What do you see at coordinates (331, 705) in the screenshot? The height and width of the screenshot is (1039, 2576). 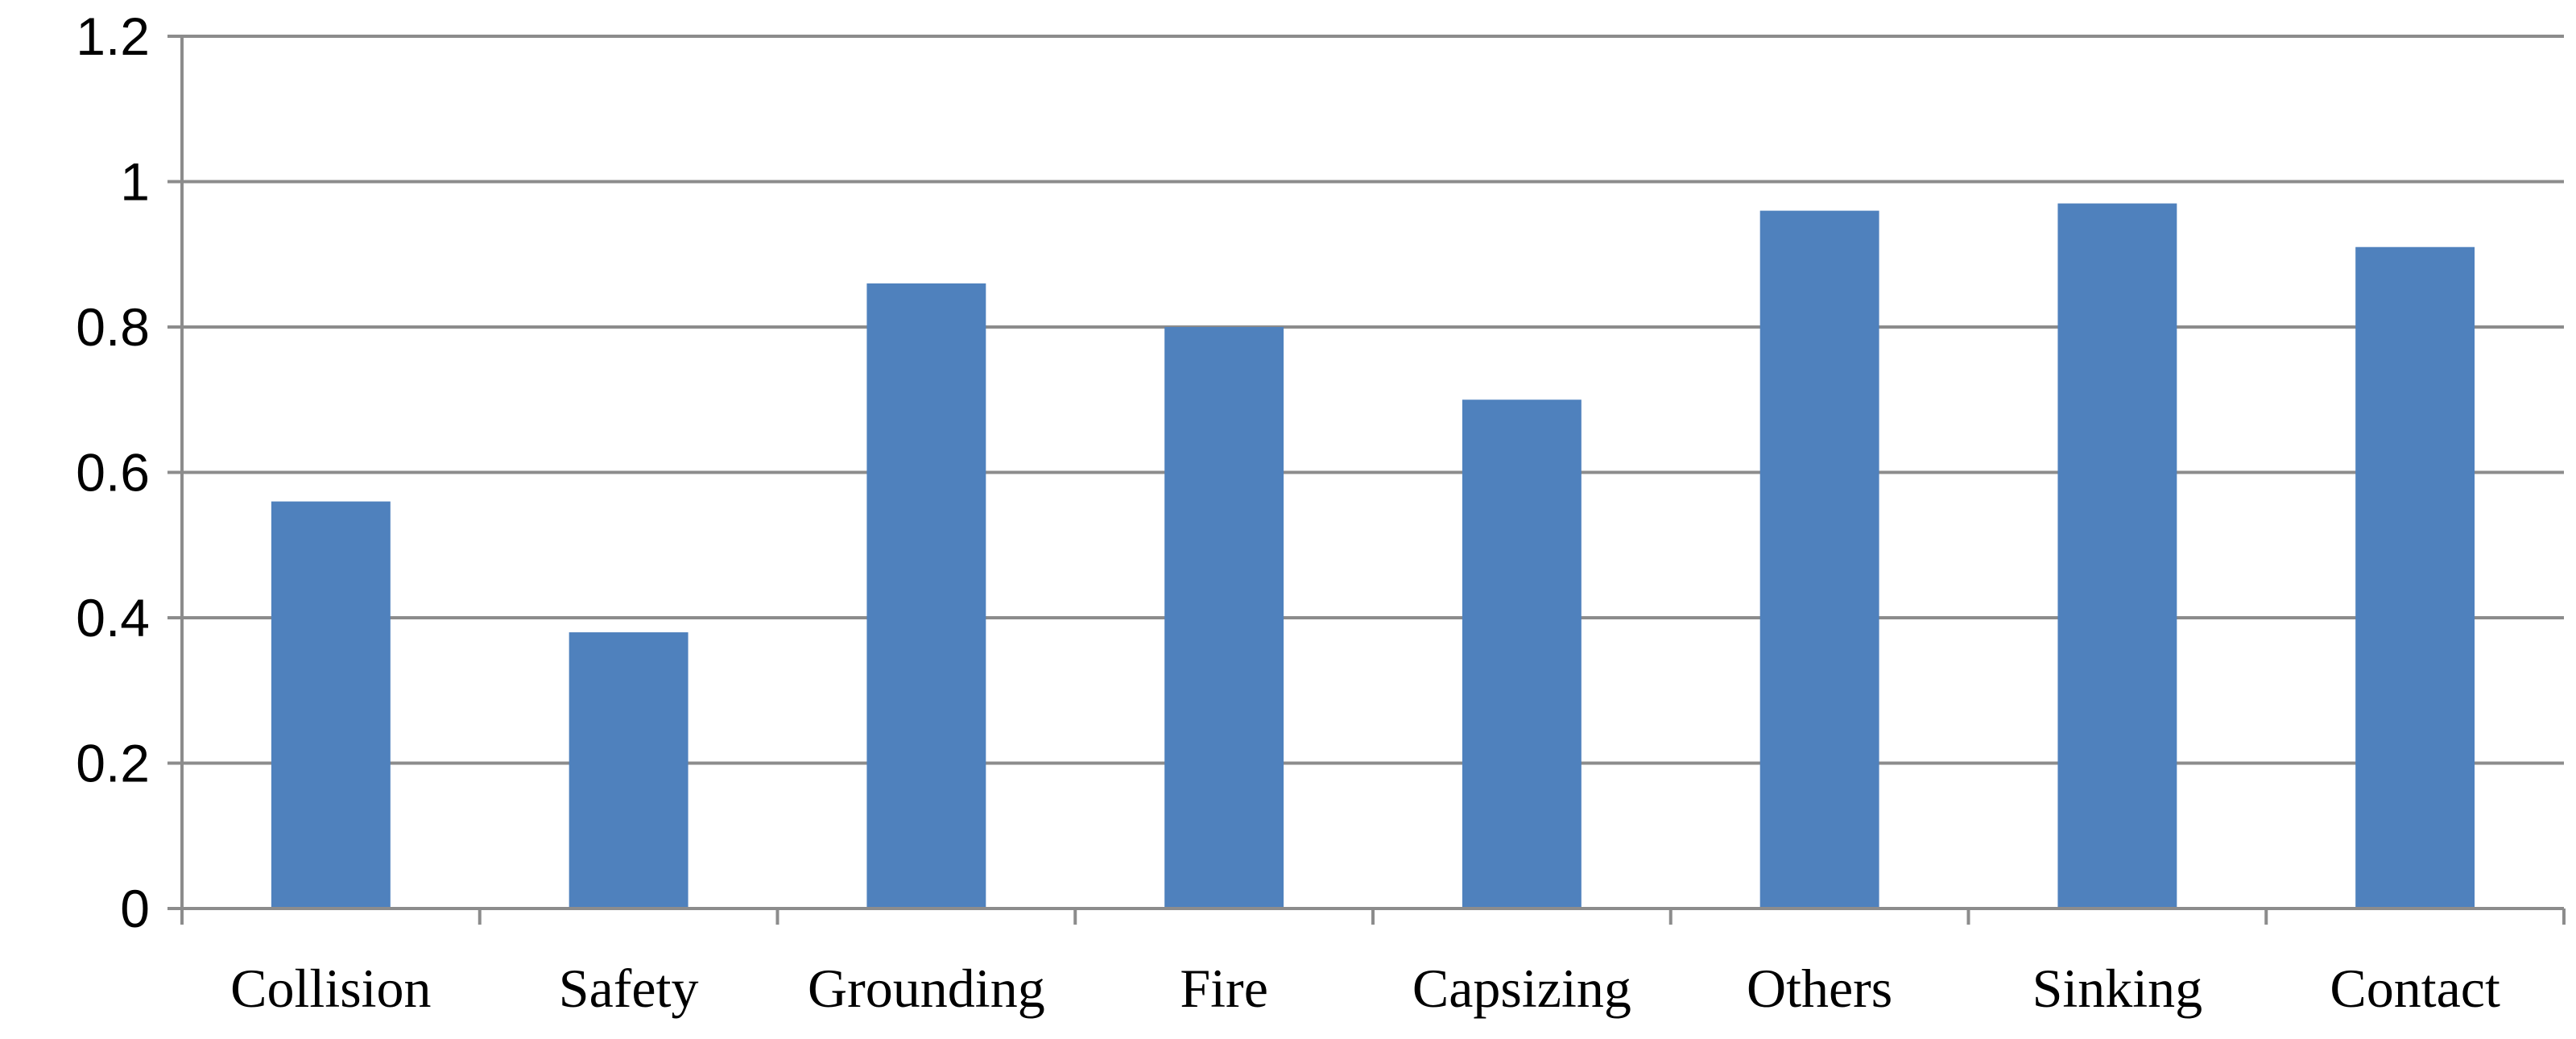 I see `bar-collision` at bounding box center [331, 705].